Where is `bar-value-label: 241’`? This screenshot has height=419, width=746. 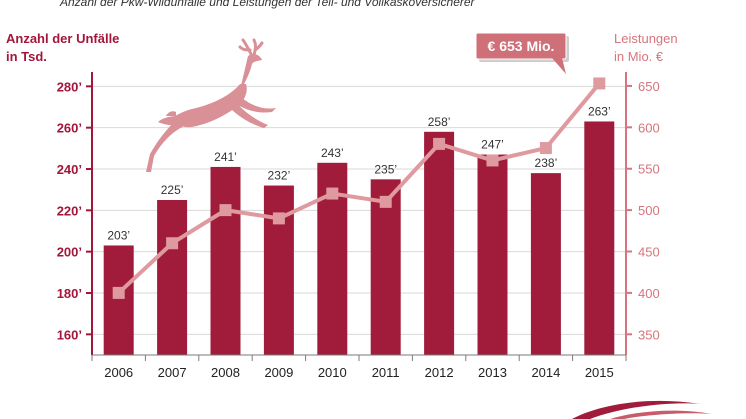 bar-value-label: 241’ is located at coordinates (225, 157).